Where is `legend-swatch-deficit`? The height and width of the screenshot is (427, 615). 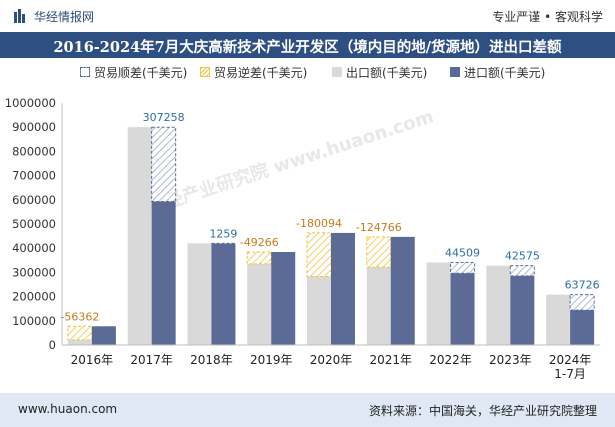 legend-swatch-deficit is located at coordinates (205, 72).